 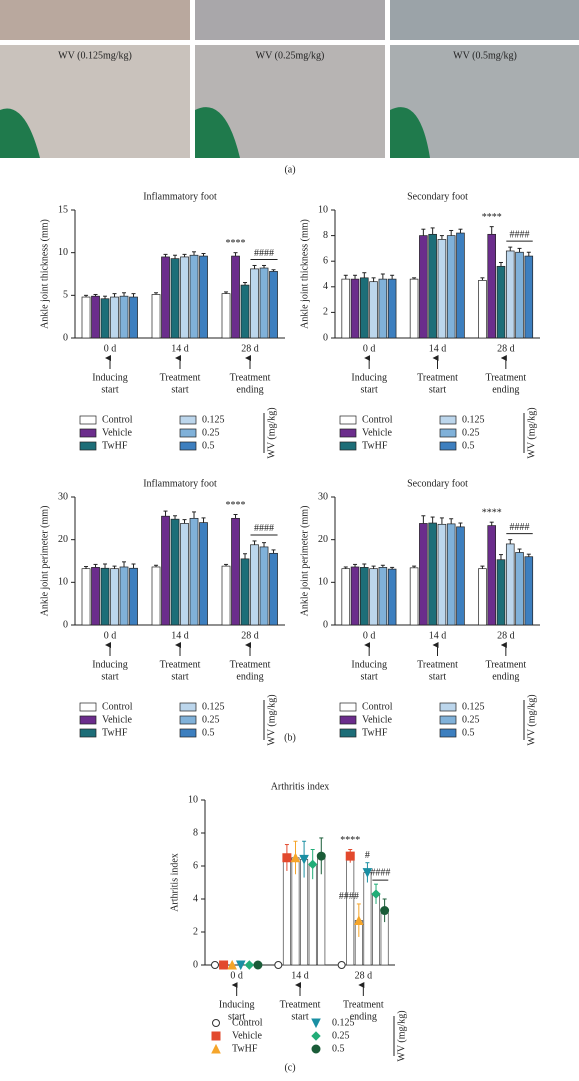 I want to click on y-axis-label: Ankle joint perimeter (mm), so click(x=304, y=561).